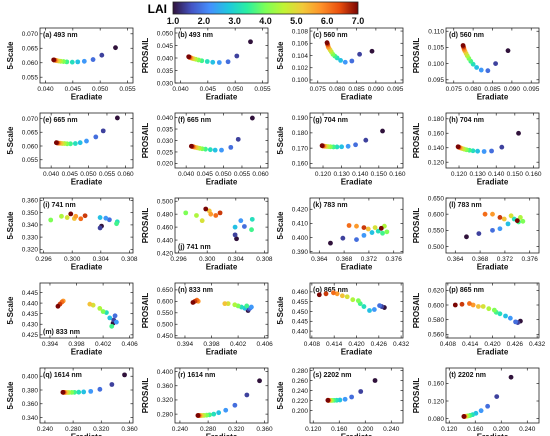 The height and width of the screenshot is (436, 550). I want to click on y-tick-label: 0.580, so click(436, 320).